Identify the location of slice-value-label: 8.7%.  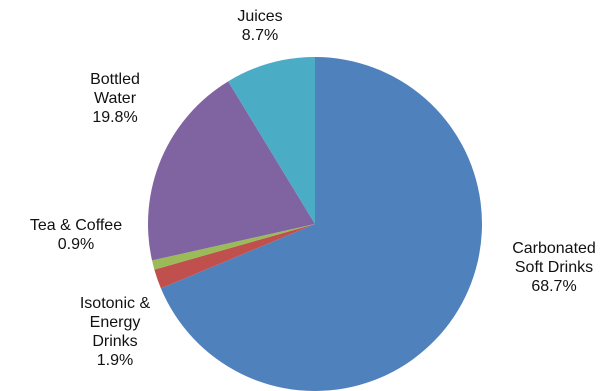
(260, 35).